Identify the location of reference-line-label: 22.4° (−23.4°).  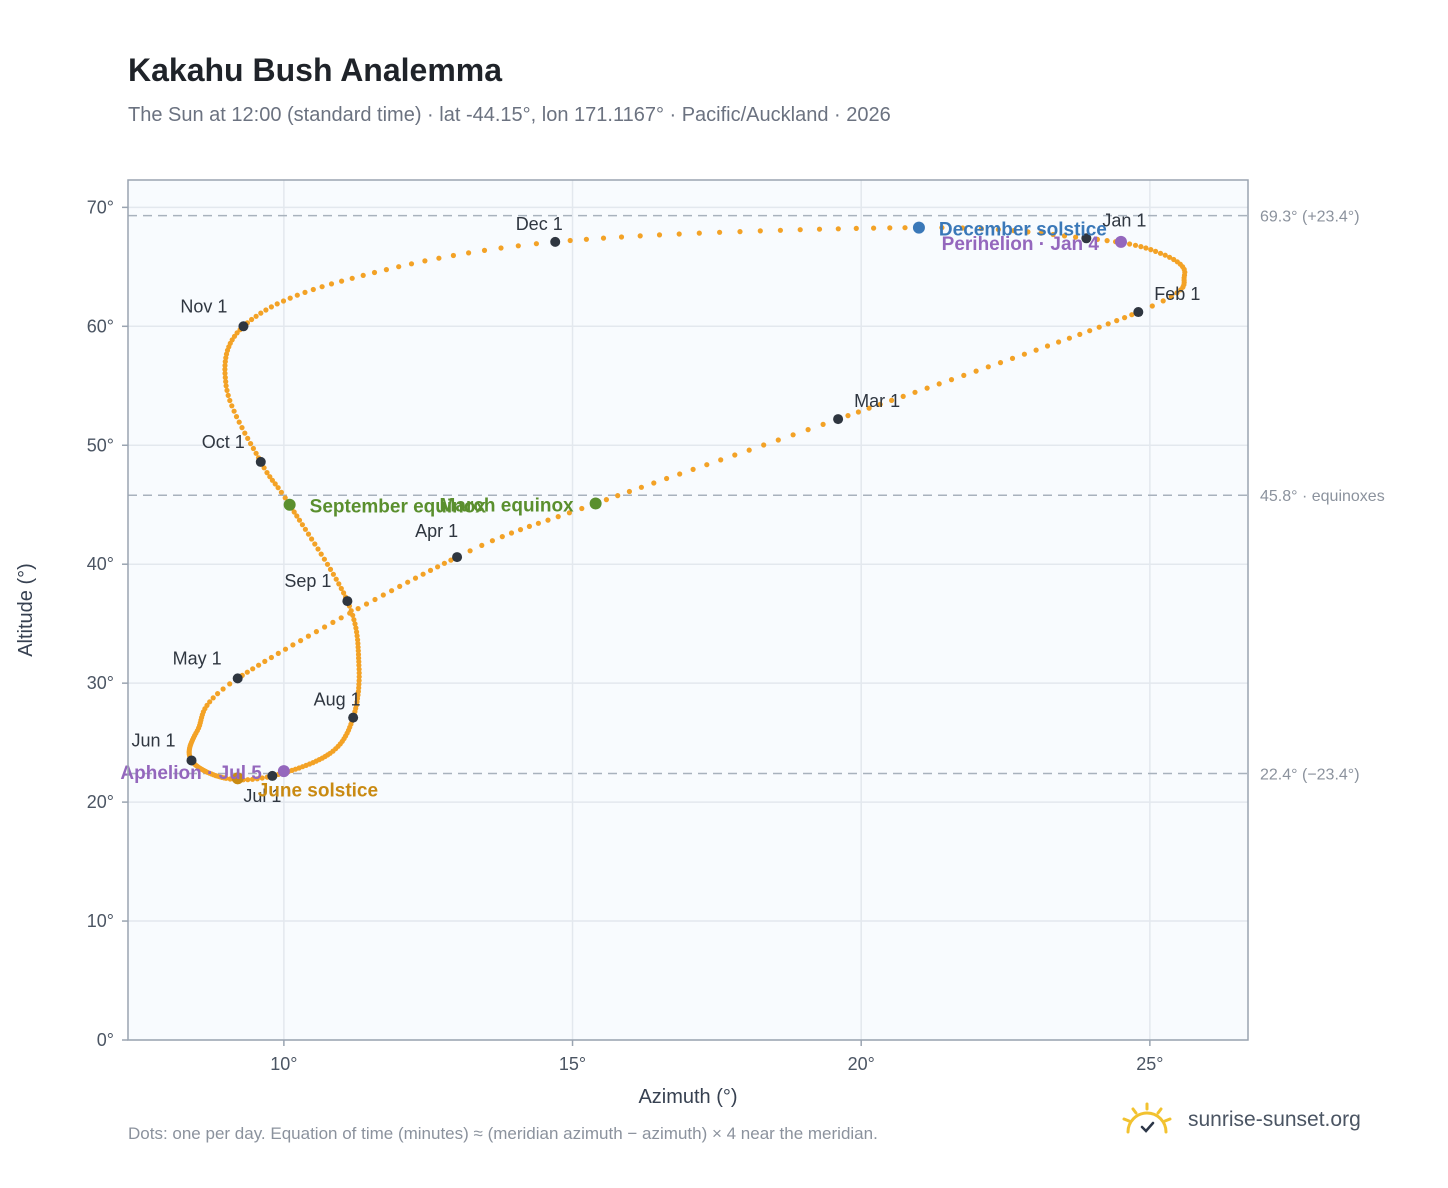
(1310, 775).